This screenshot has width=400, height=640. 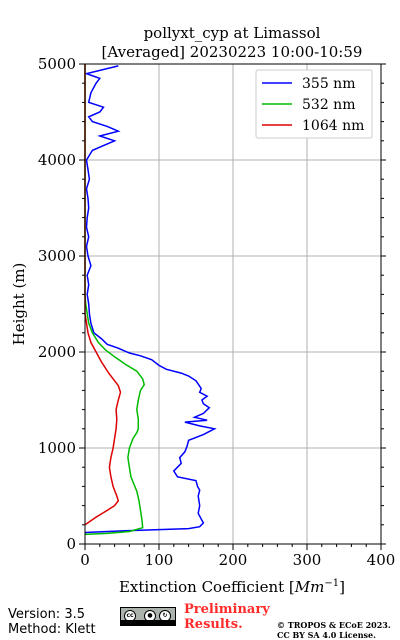 What do you see at coordinates (333, 126) in the screenshot?
I see `legend-label: 1064 nm` at bounding box center [333, 126].